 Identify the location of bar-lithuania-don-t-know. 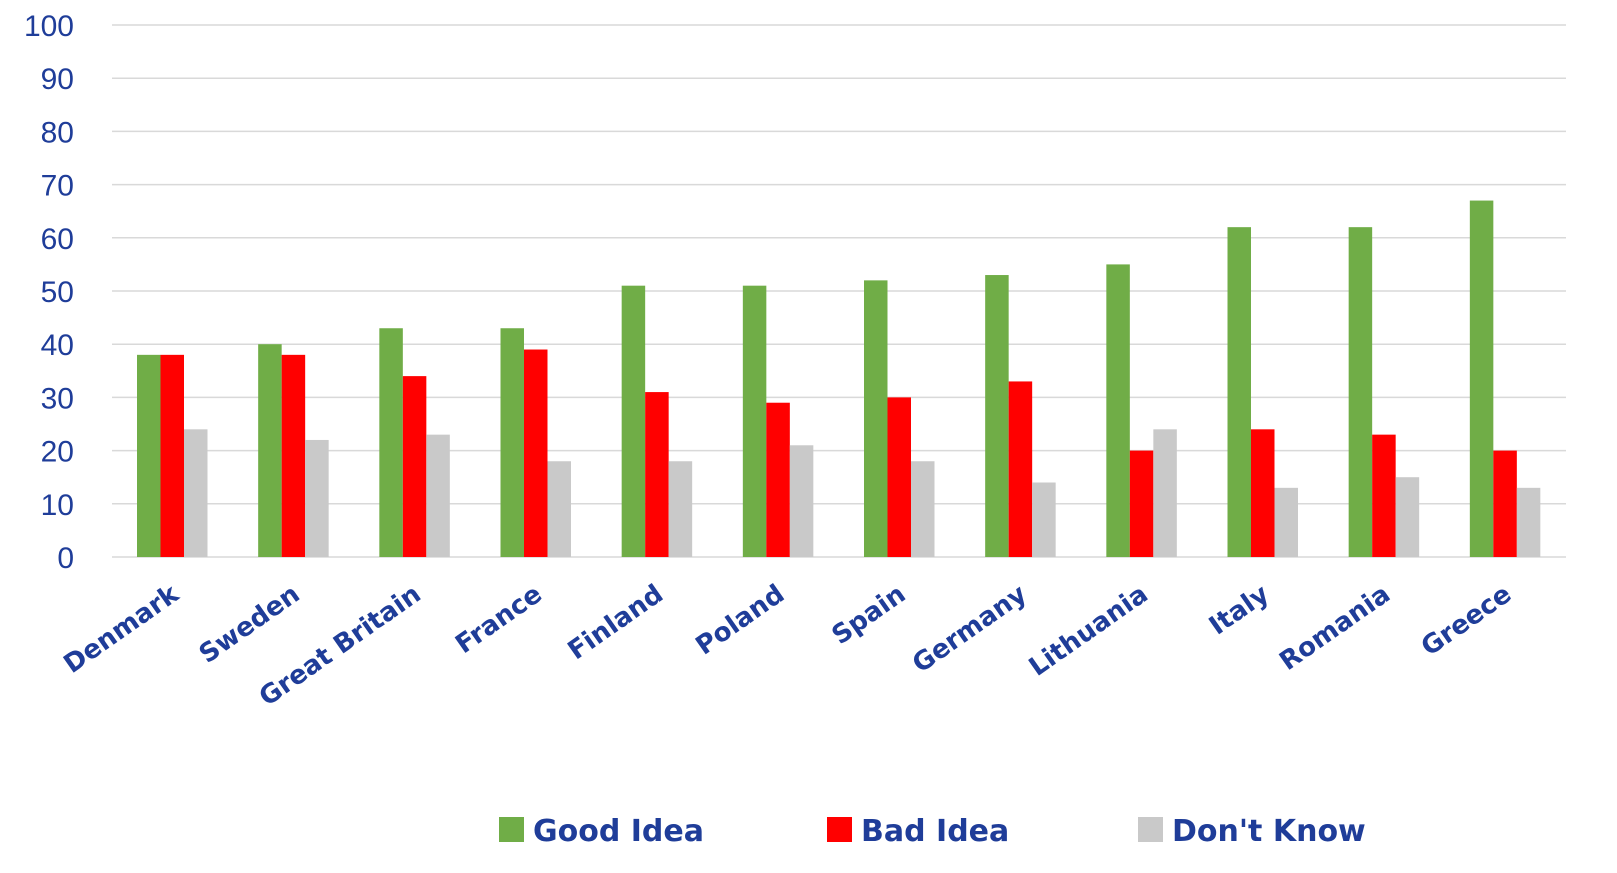
(1165, 493).